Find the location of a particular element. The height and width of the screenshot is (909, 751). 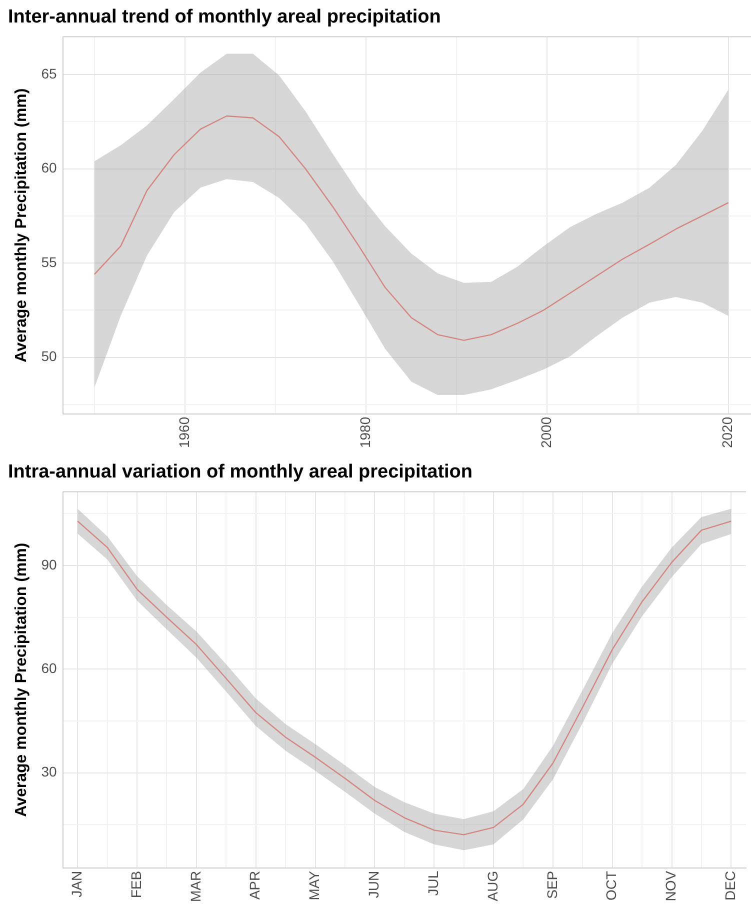

x-tick-label: JUL is located at coordinates (432, 883).